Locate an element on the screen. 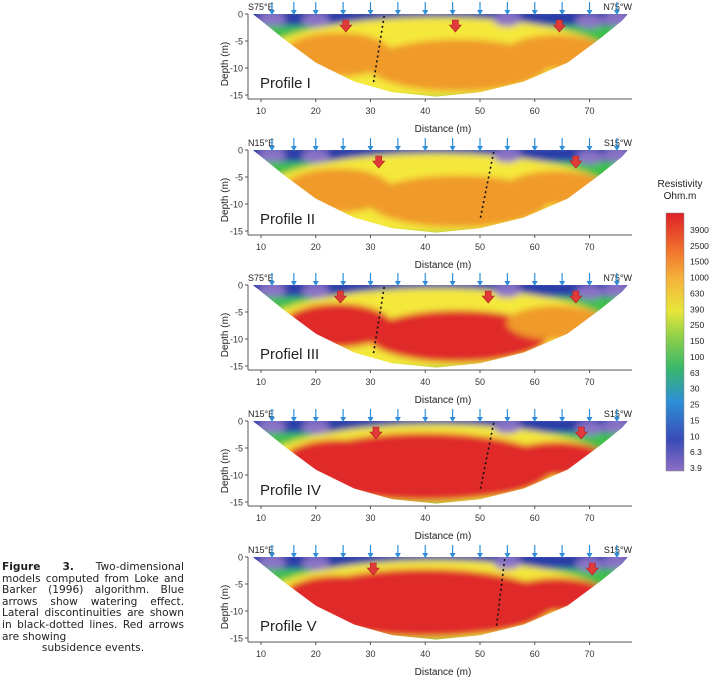 This screenshot has height=684, width=712. legend-tick-label: 150 is located at coordinates (697, 341).